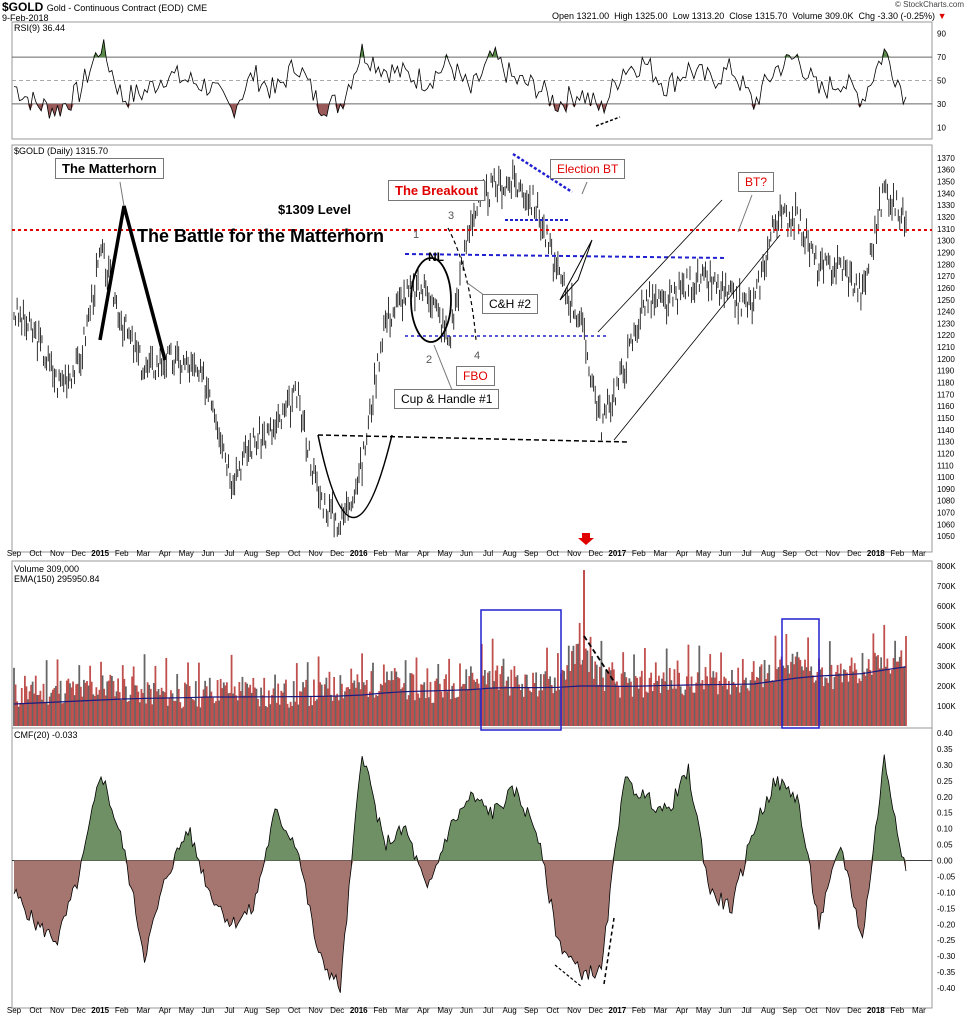  Describe the element at coordinates (14, 553) in the screenshot. I see `price-month-label: Sep` at that location.